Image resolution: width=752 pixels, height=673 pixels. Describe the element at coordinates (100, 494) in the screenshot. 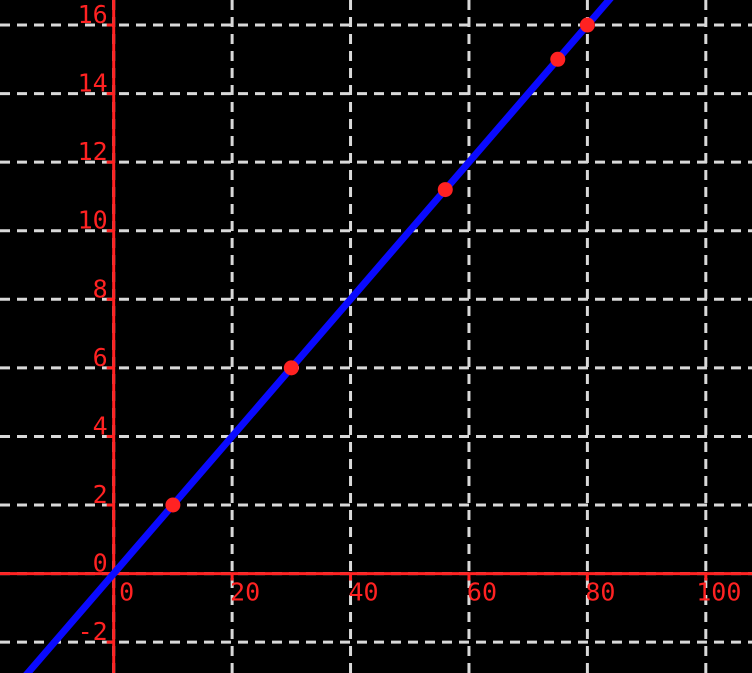

I see `y-tick-label: 2` at that location.